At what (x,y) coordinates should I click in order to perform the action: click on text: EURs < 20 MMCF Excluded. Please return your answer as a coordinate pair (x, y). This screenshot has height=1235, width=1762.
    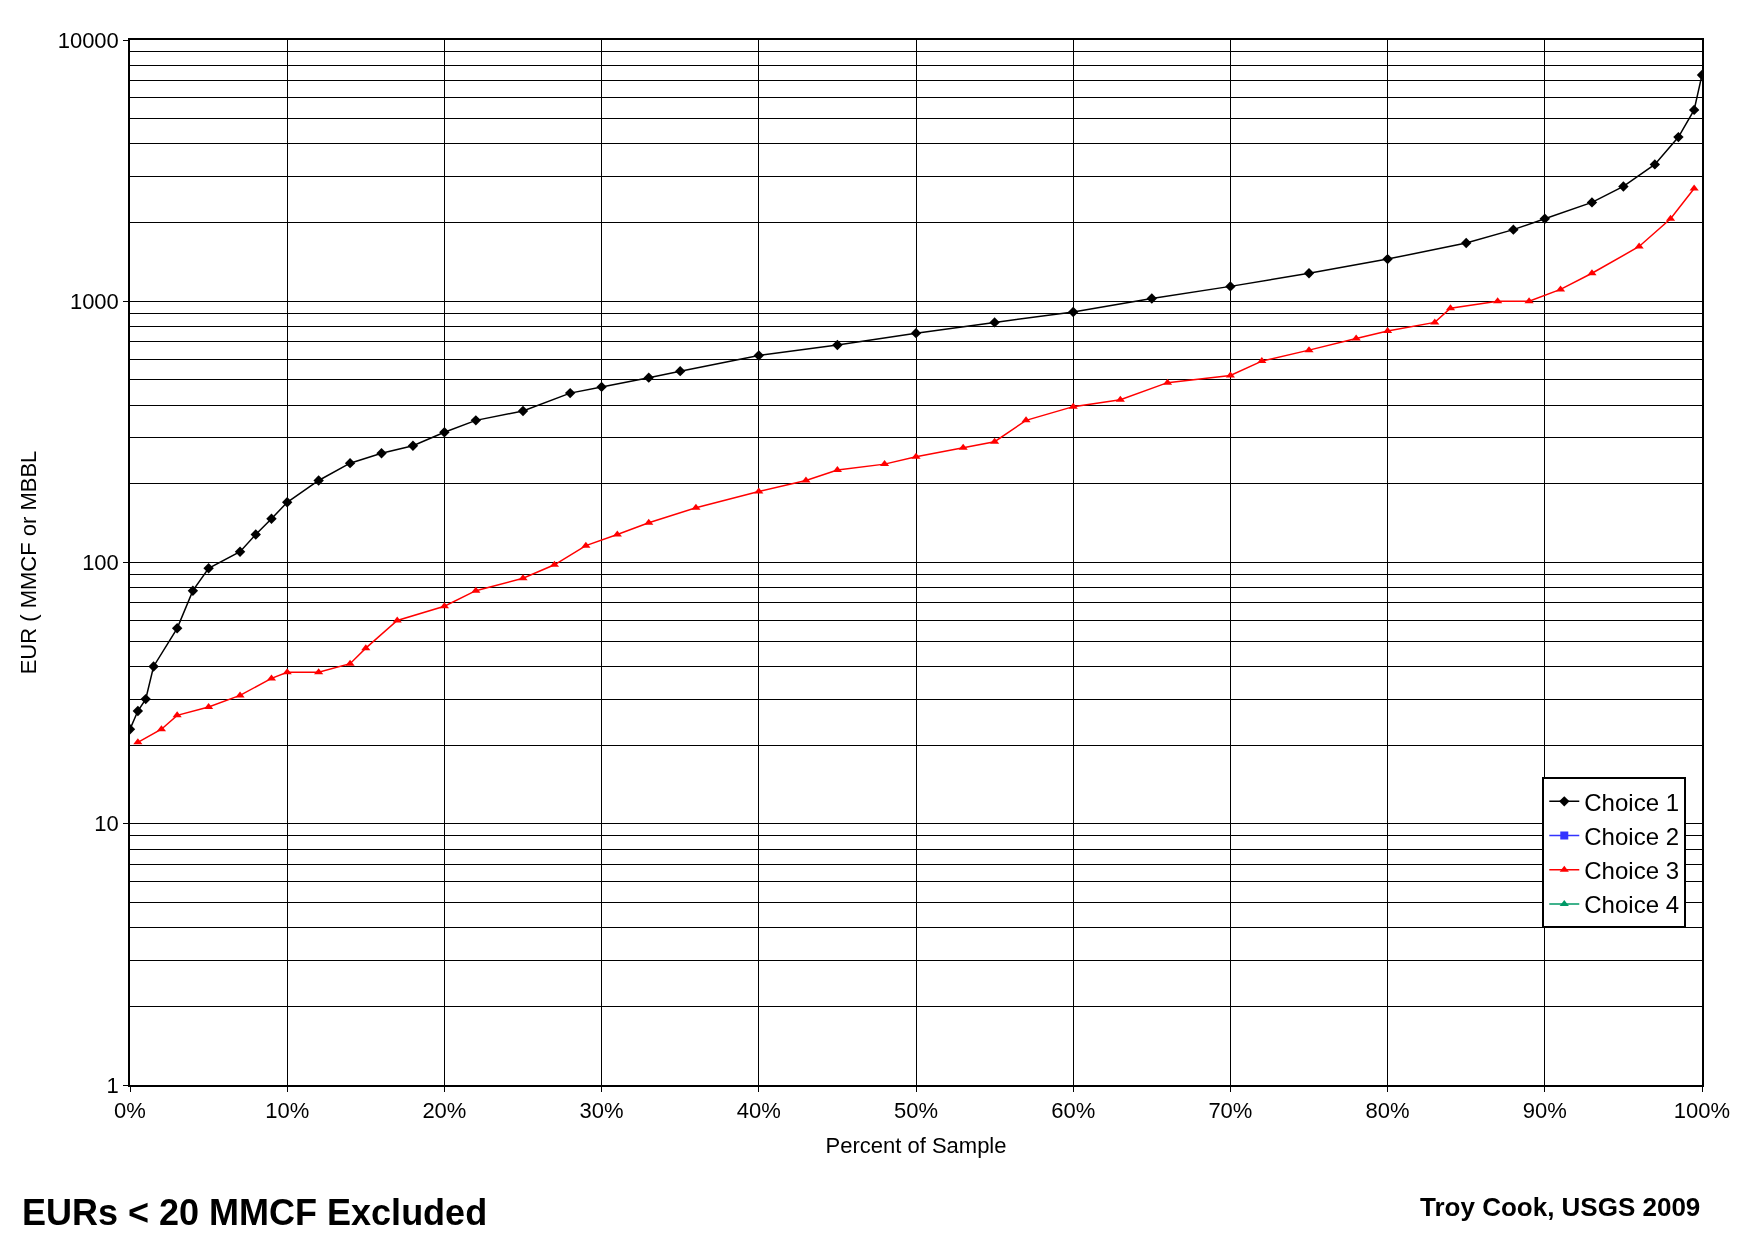
    Looking at the image, I should click on (255, 1212).